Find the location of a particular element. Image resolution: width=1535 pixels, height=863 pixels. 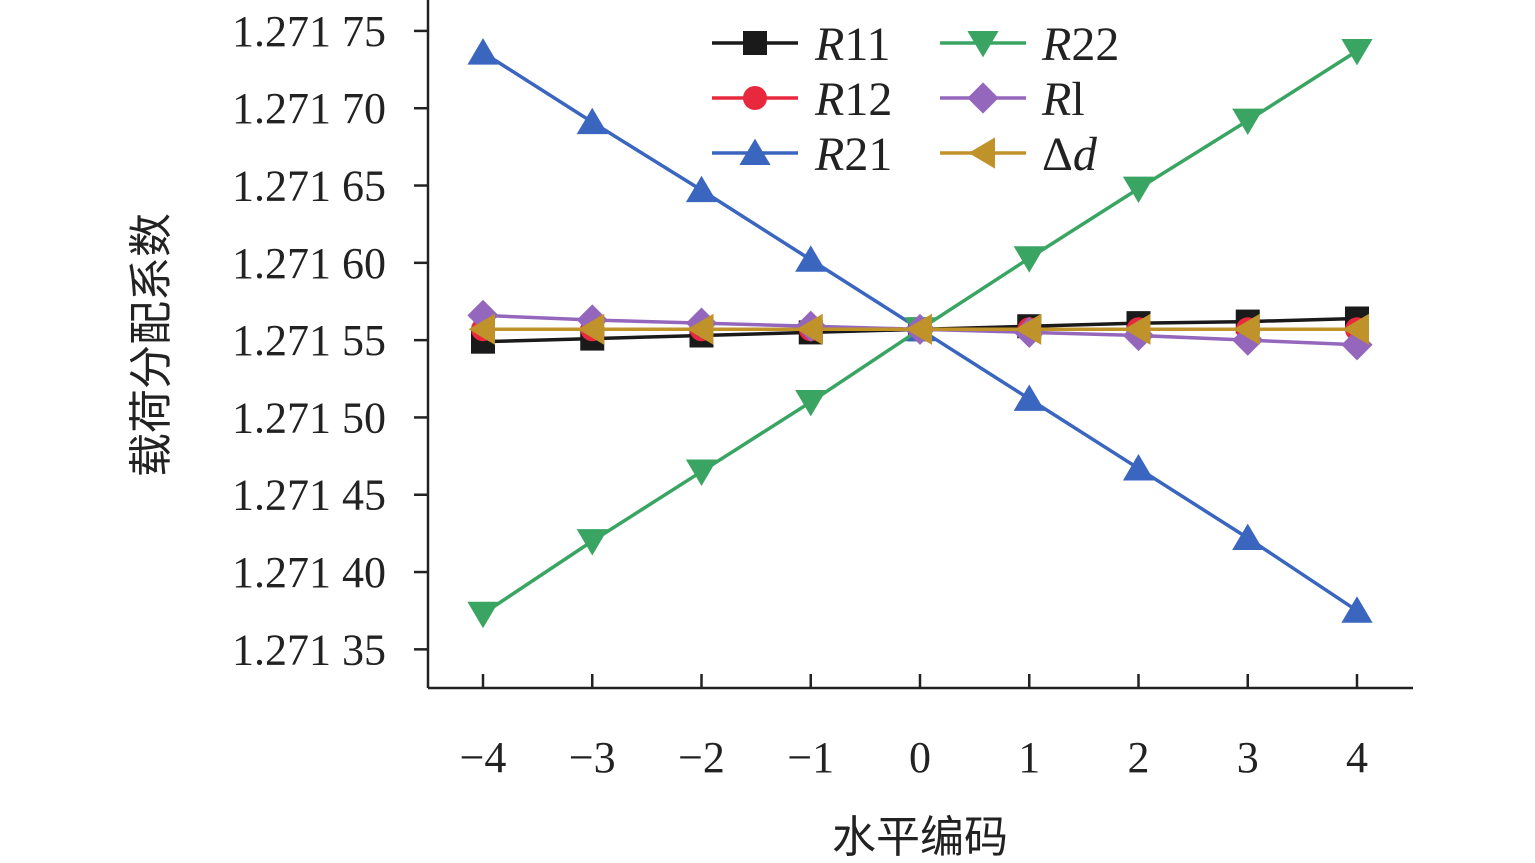

x-tick-label: −1 is located at coordinates (810, 757).